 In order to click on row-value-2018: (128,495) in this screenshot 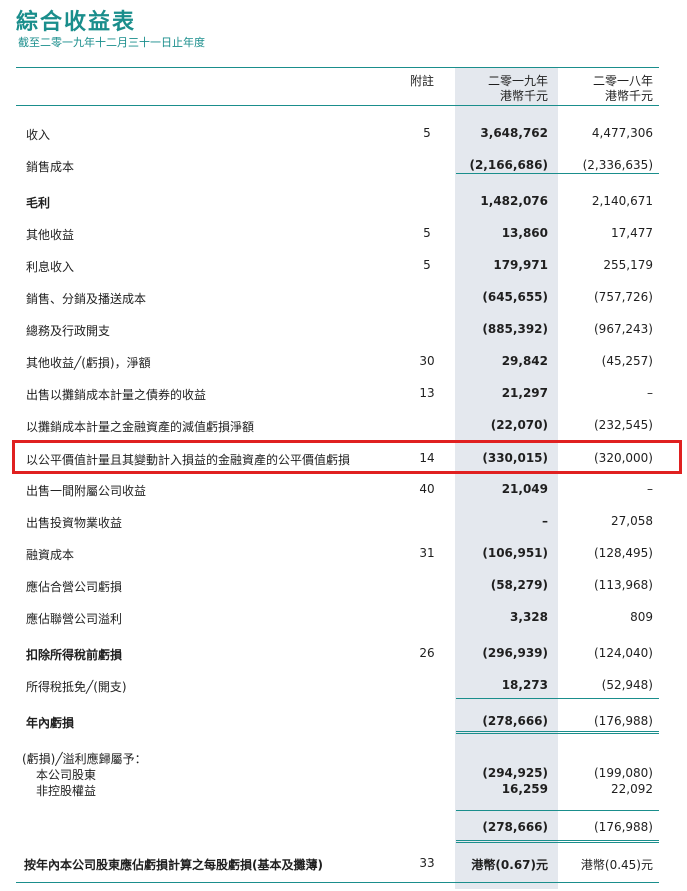, I will do `click(623, 553)`.